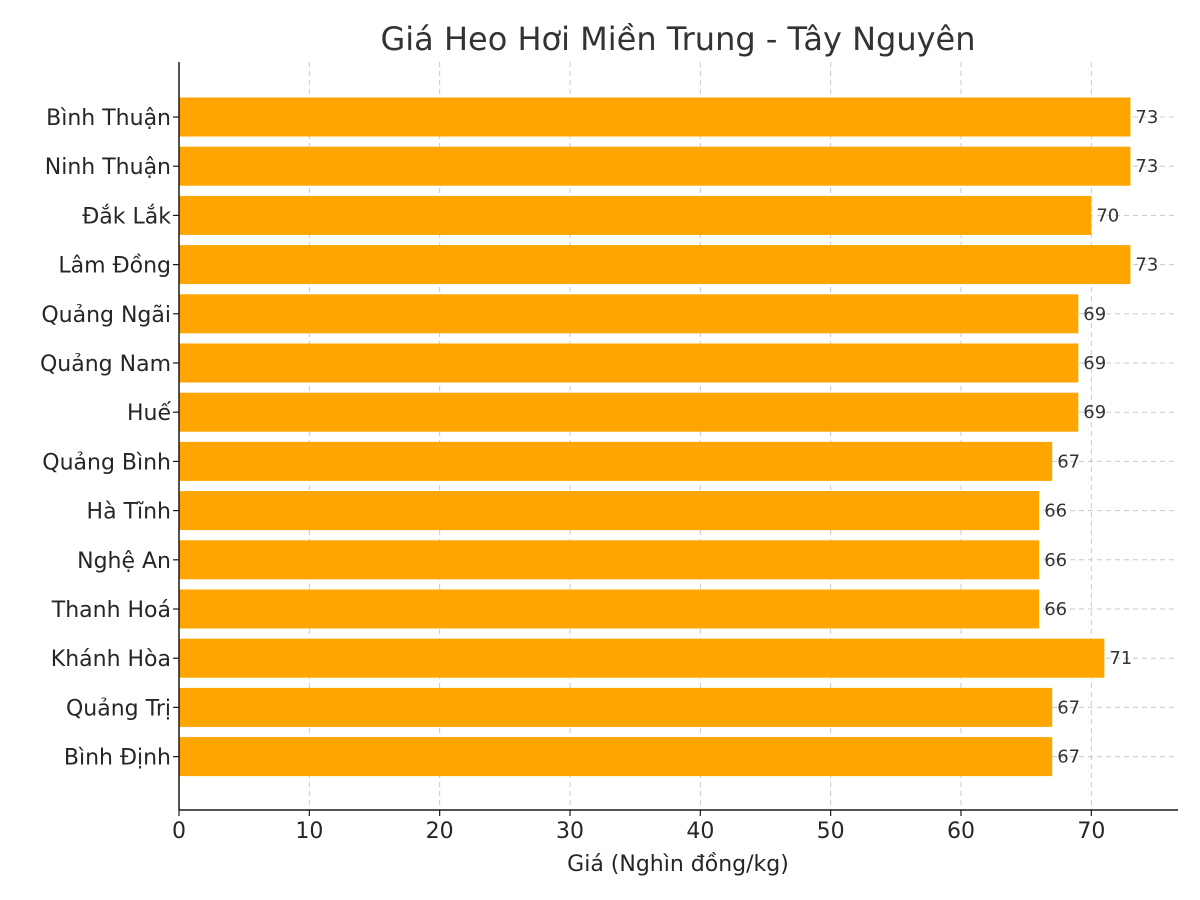 The height and width of the screenshot is (900, 1200). I want to click on y-tick-label: Bình Thuận, so click(108, 118).